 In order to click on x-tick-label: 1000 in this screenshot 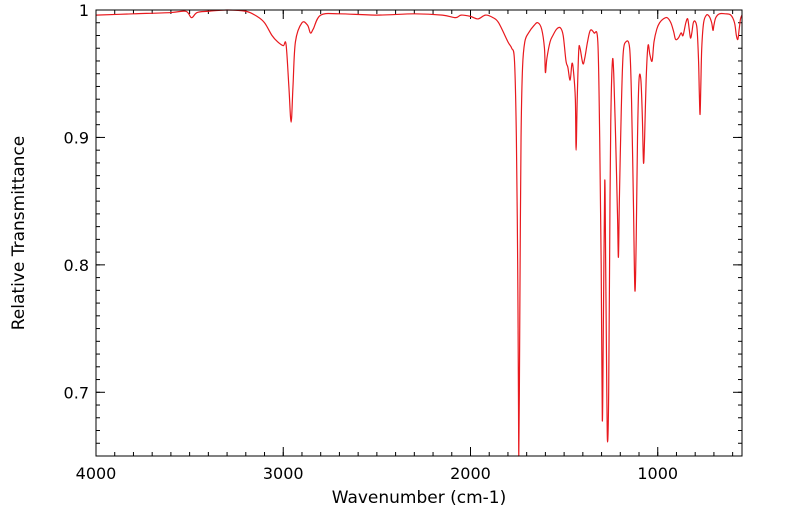, I will do `click(657, 473)`.